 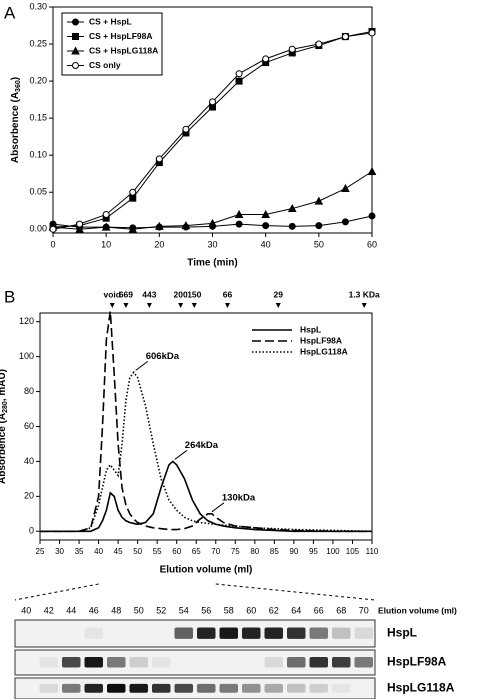 What do you see at coordinates (206, 496) in the screenshot?
I see `series-line` at bounding box center [206, 496].